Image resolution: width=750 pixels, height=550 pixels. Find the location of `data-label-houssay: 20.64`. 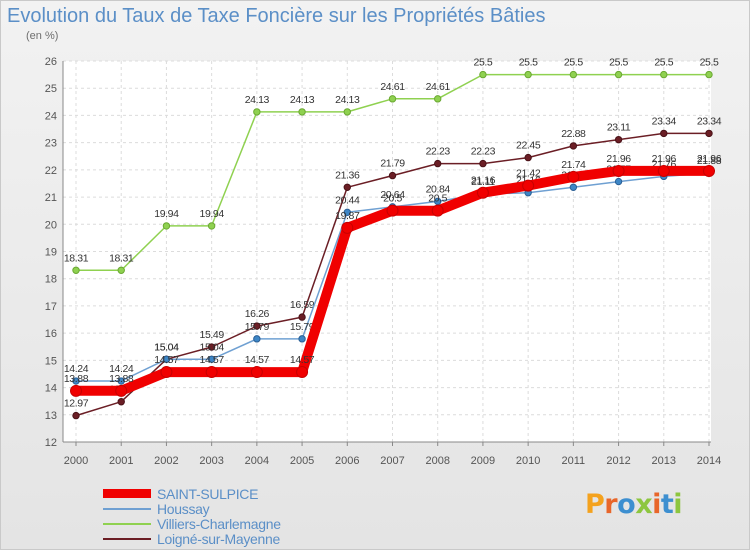

data-label-houssay: 20.64 is located at coordinates (392, 195).